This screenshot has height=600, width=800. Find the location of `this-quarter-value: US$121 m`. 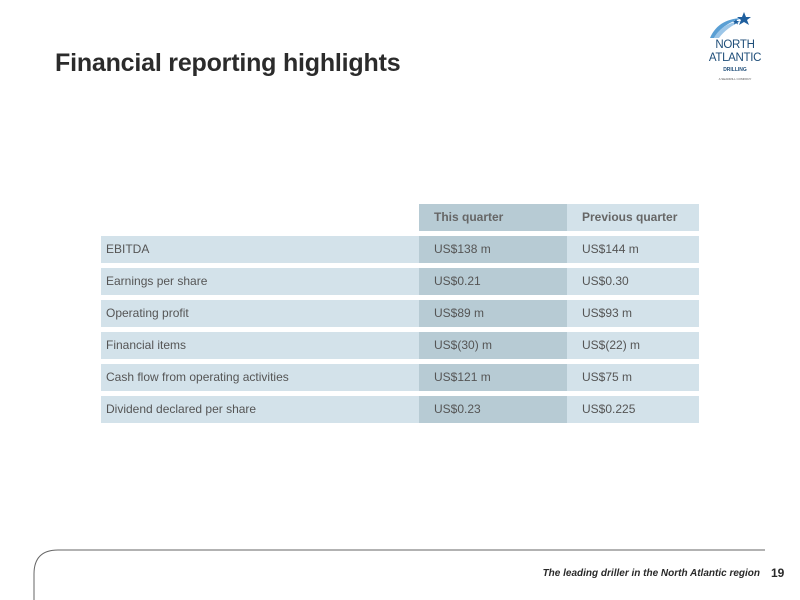

this-quarter-value: US$121 m is located at coordinates (493, 377).